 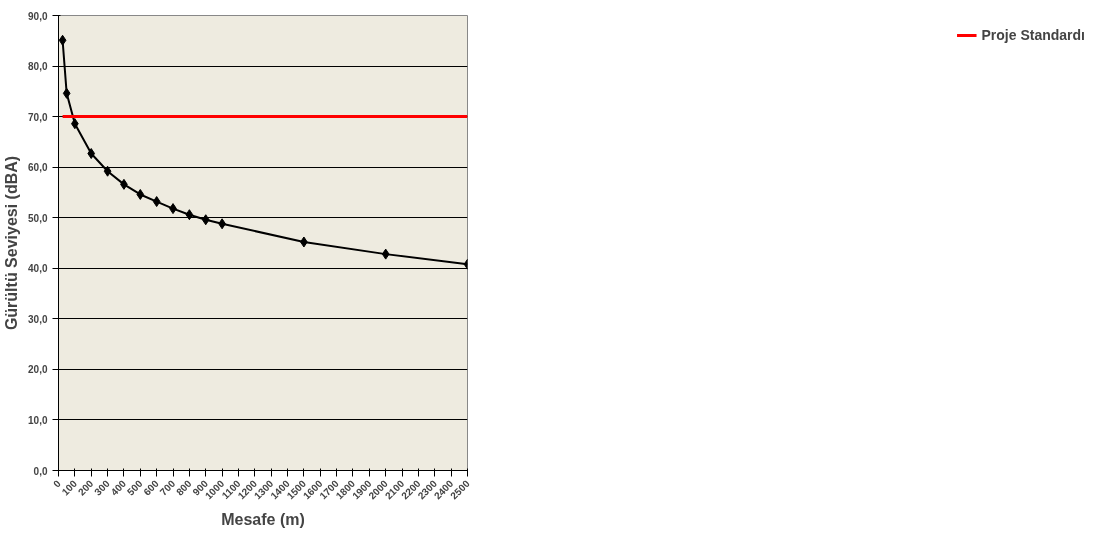 What do you see at coordinates (38, 319) in the screenshot?
I see `y-tick-label: 30,0` at bounding box center [38, 319].